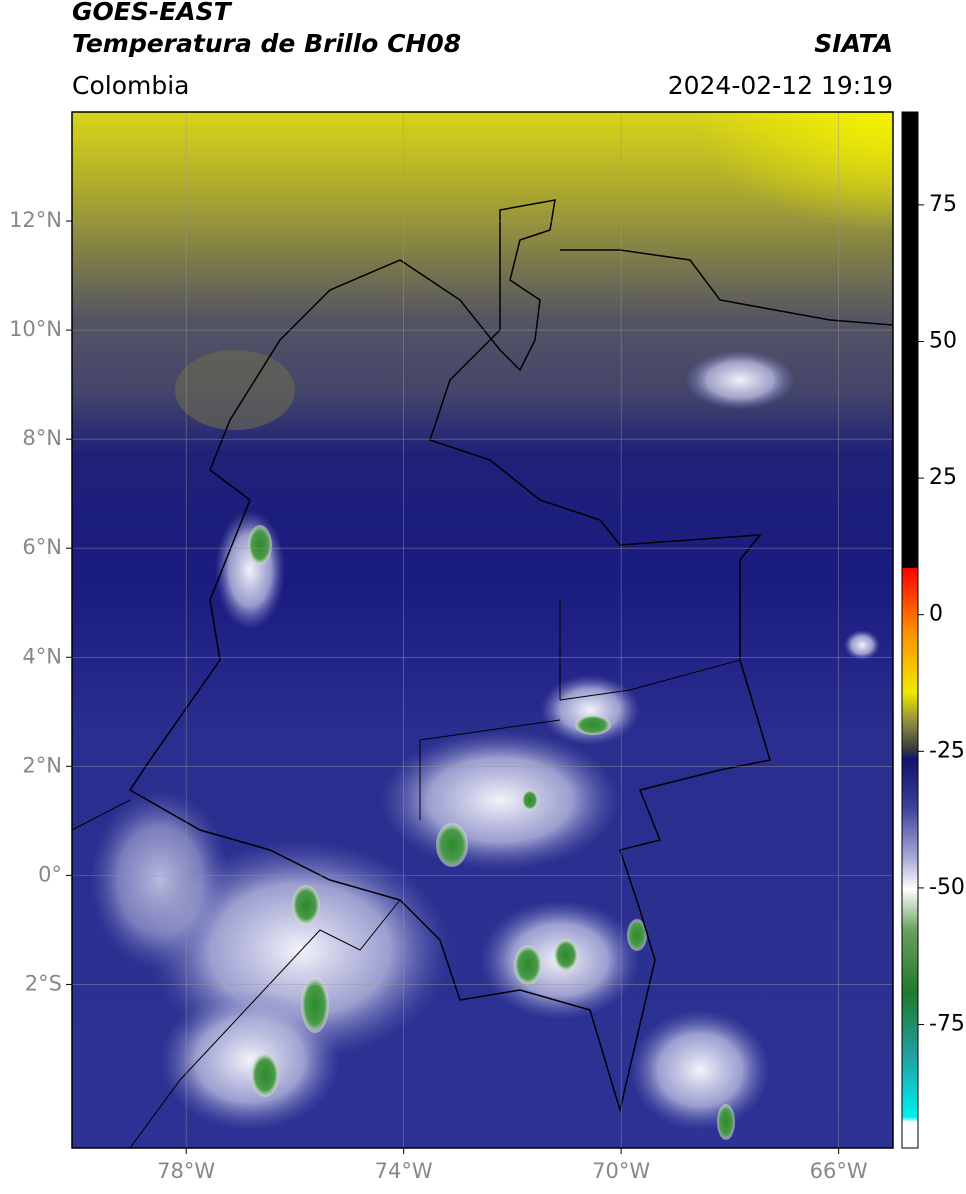 This screenshot has height=1194, width=966. Describe the element at coordinates (943, 204) in the screenshot. I see `colorbar-tick-label: 75` at that location.